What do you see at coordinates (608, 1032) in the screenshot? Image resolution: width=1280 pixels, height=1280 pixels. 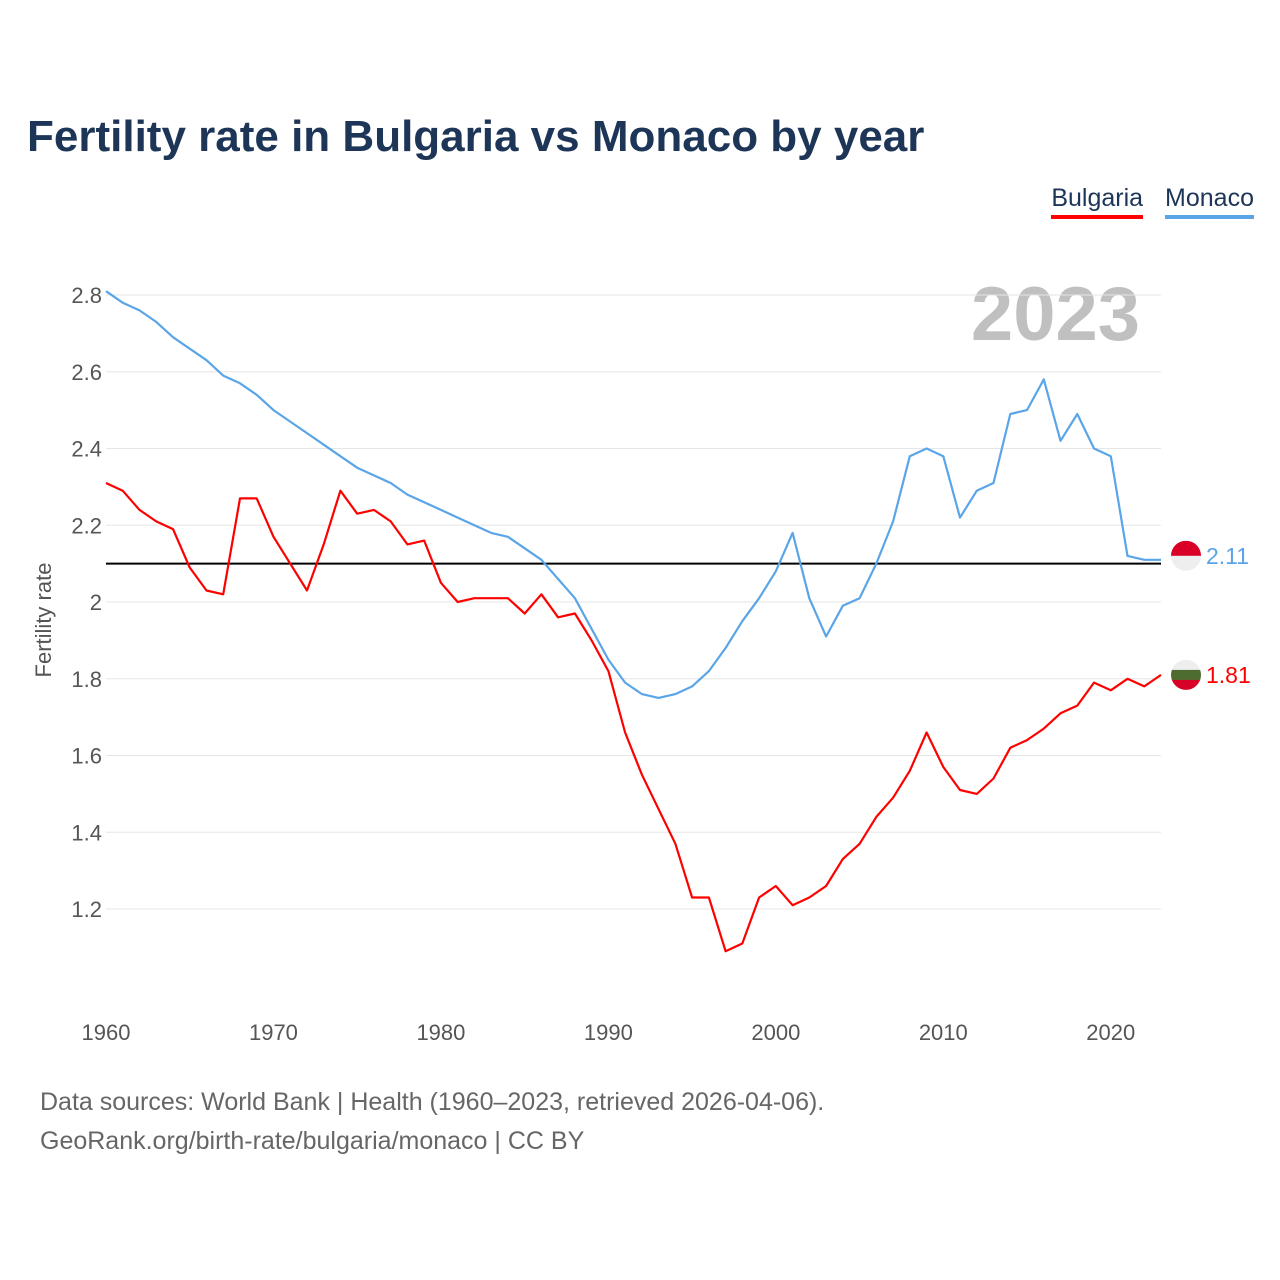 I see `x-tick-label: 1990` at bounding box center [608, 1032].